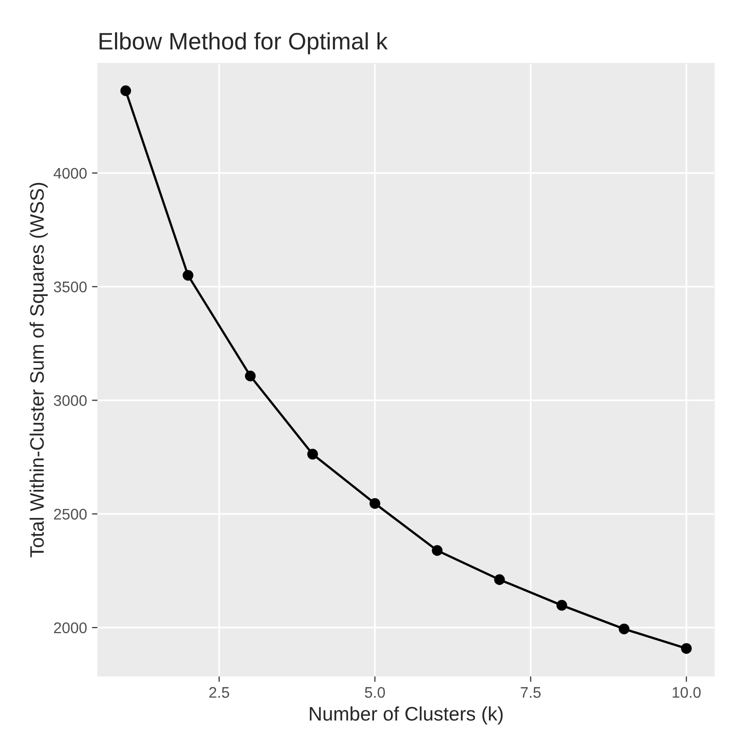  What do you see at coordinates (70, 400) in the screenshot?
I see `y-tick-label: 3000` at bounding box center [70, 400].